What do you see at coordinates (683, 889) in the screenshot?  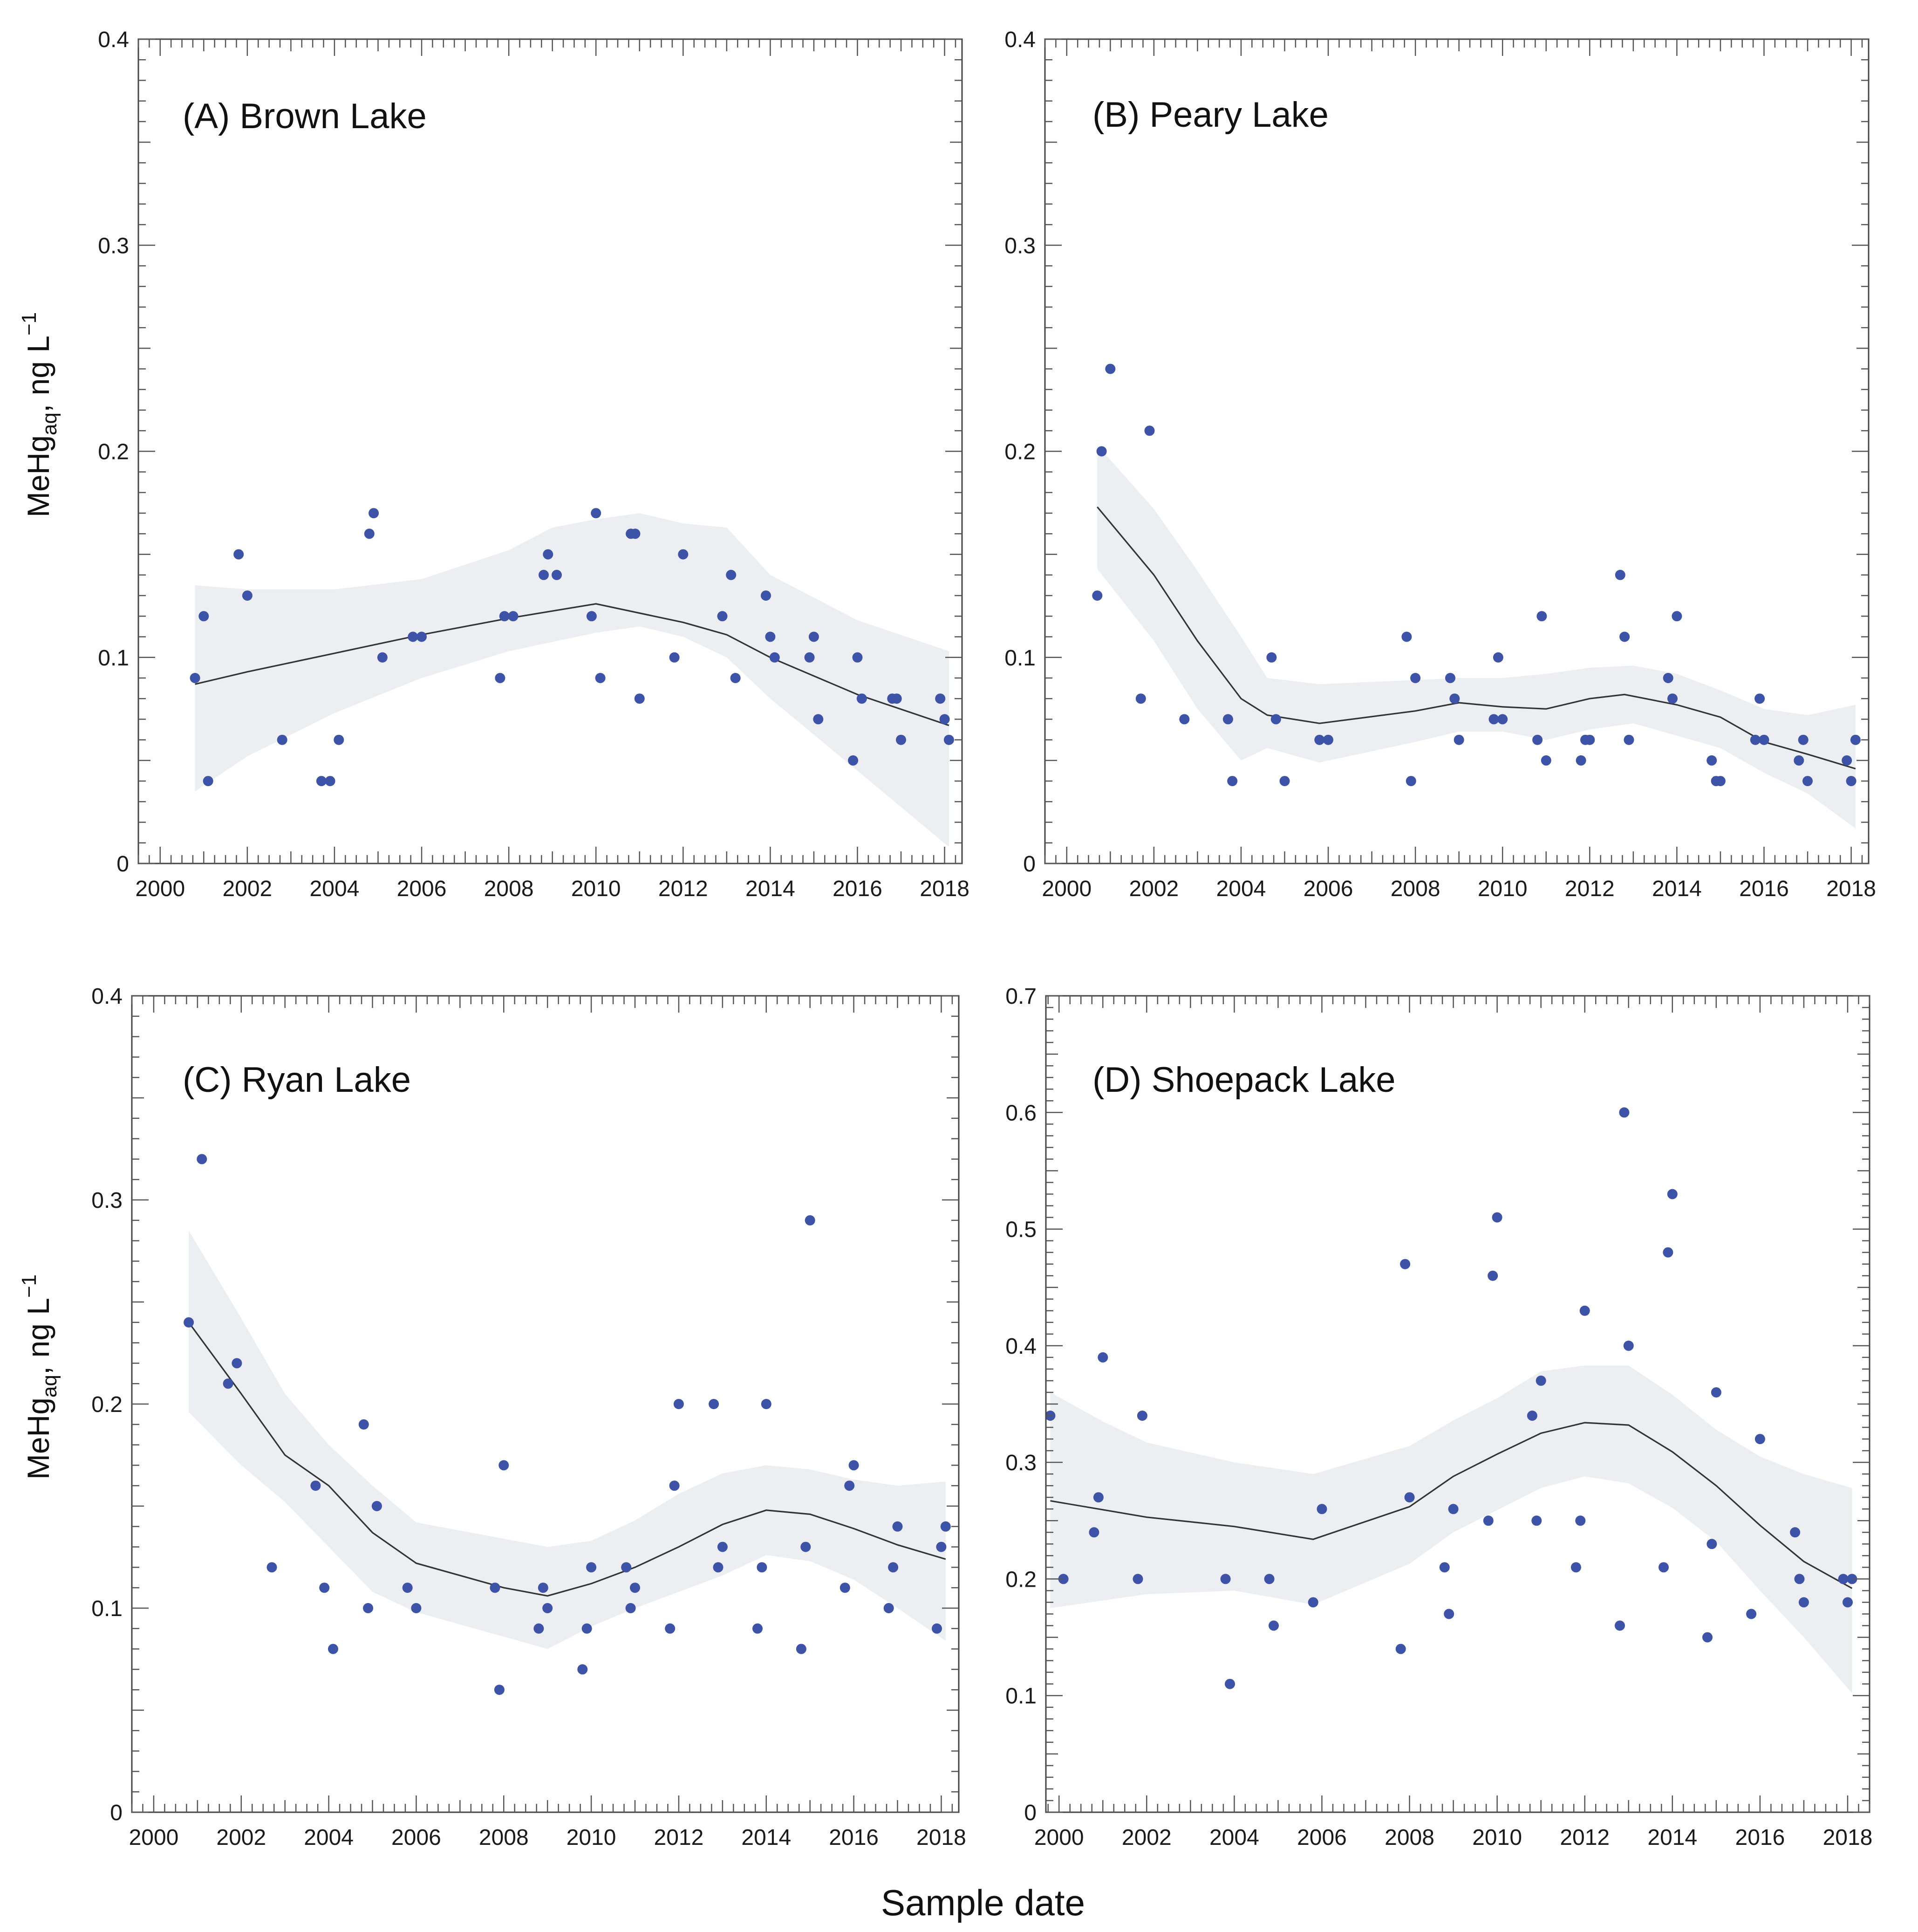 I see `panel-a-x-tick-label: 2012` at bounding box center [683, 889].